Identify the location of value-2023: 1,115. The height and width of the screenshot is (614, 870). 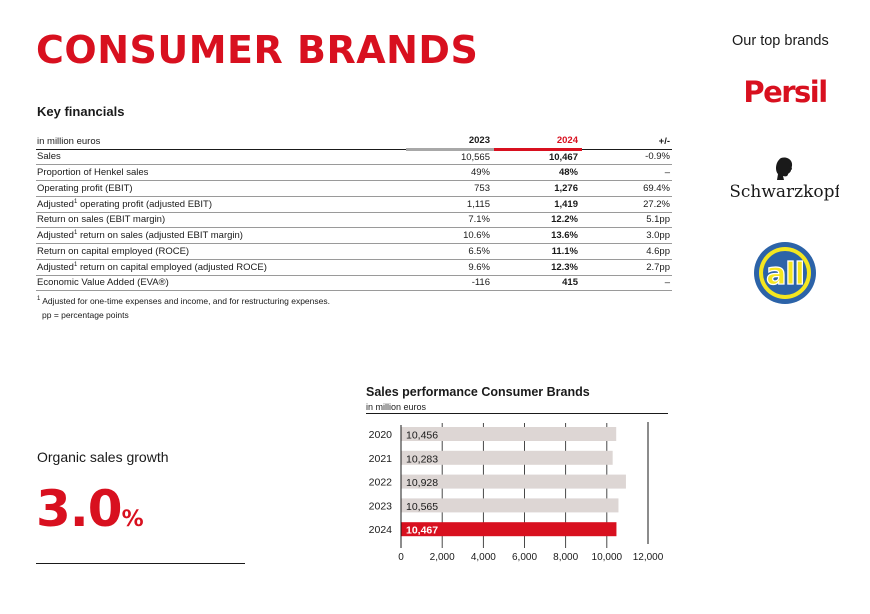
(450, 204).